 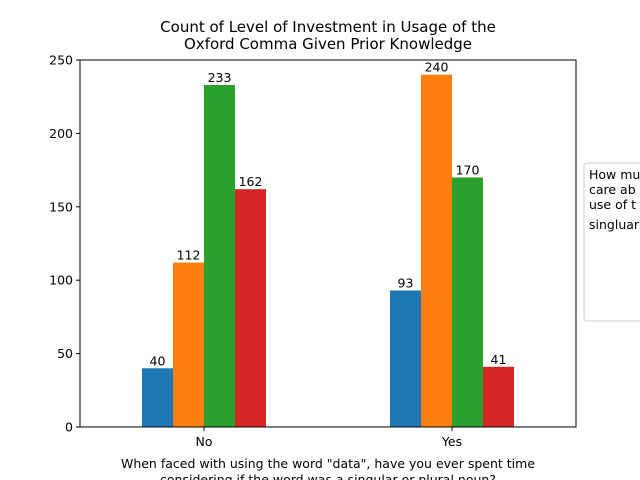 What do you see at coordinates (158, 360) in the screenshot?
I see `bar-value-label: 40` at bounding box center [158, 360].